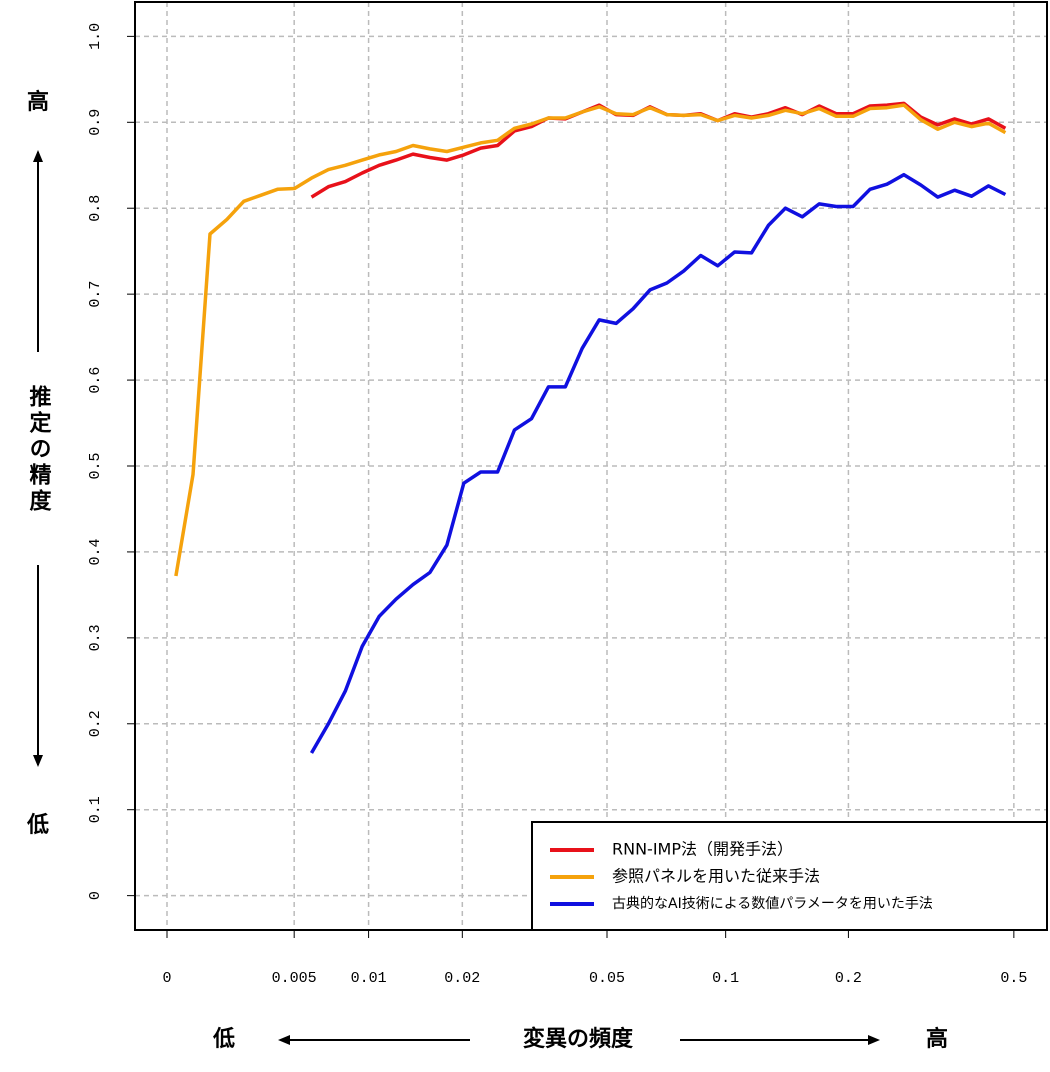  I want to click on legend-box, so click(789, 876).